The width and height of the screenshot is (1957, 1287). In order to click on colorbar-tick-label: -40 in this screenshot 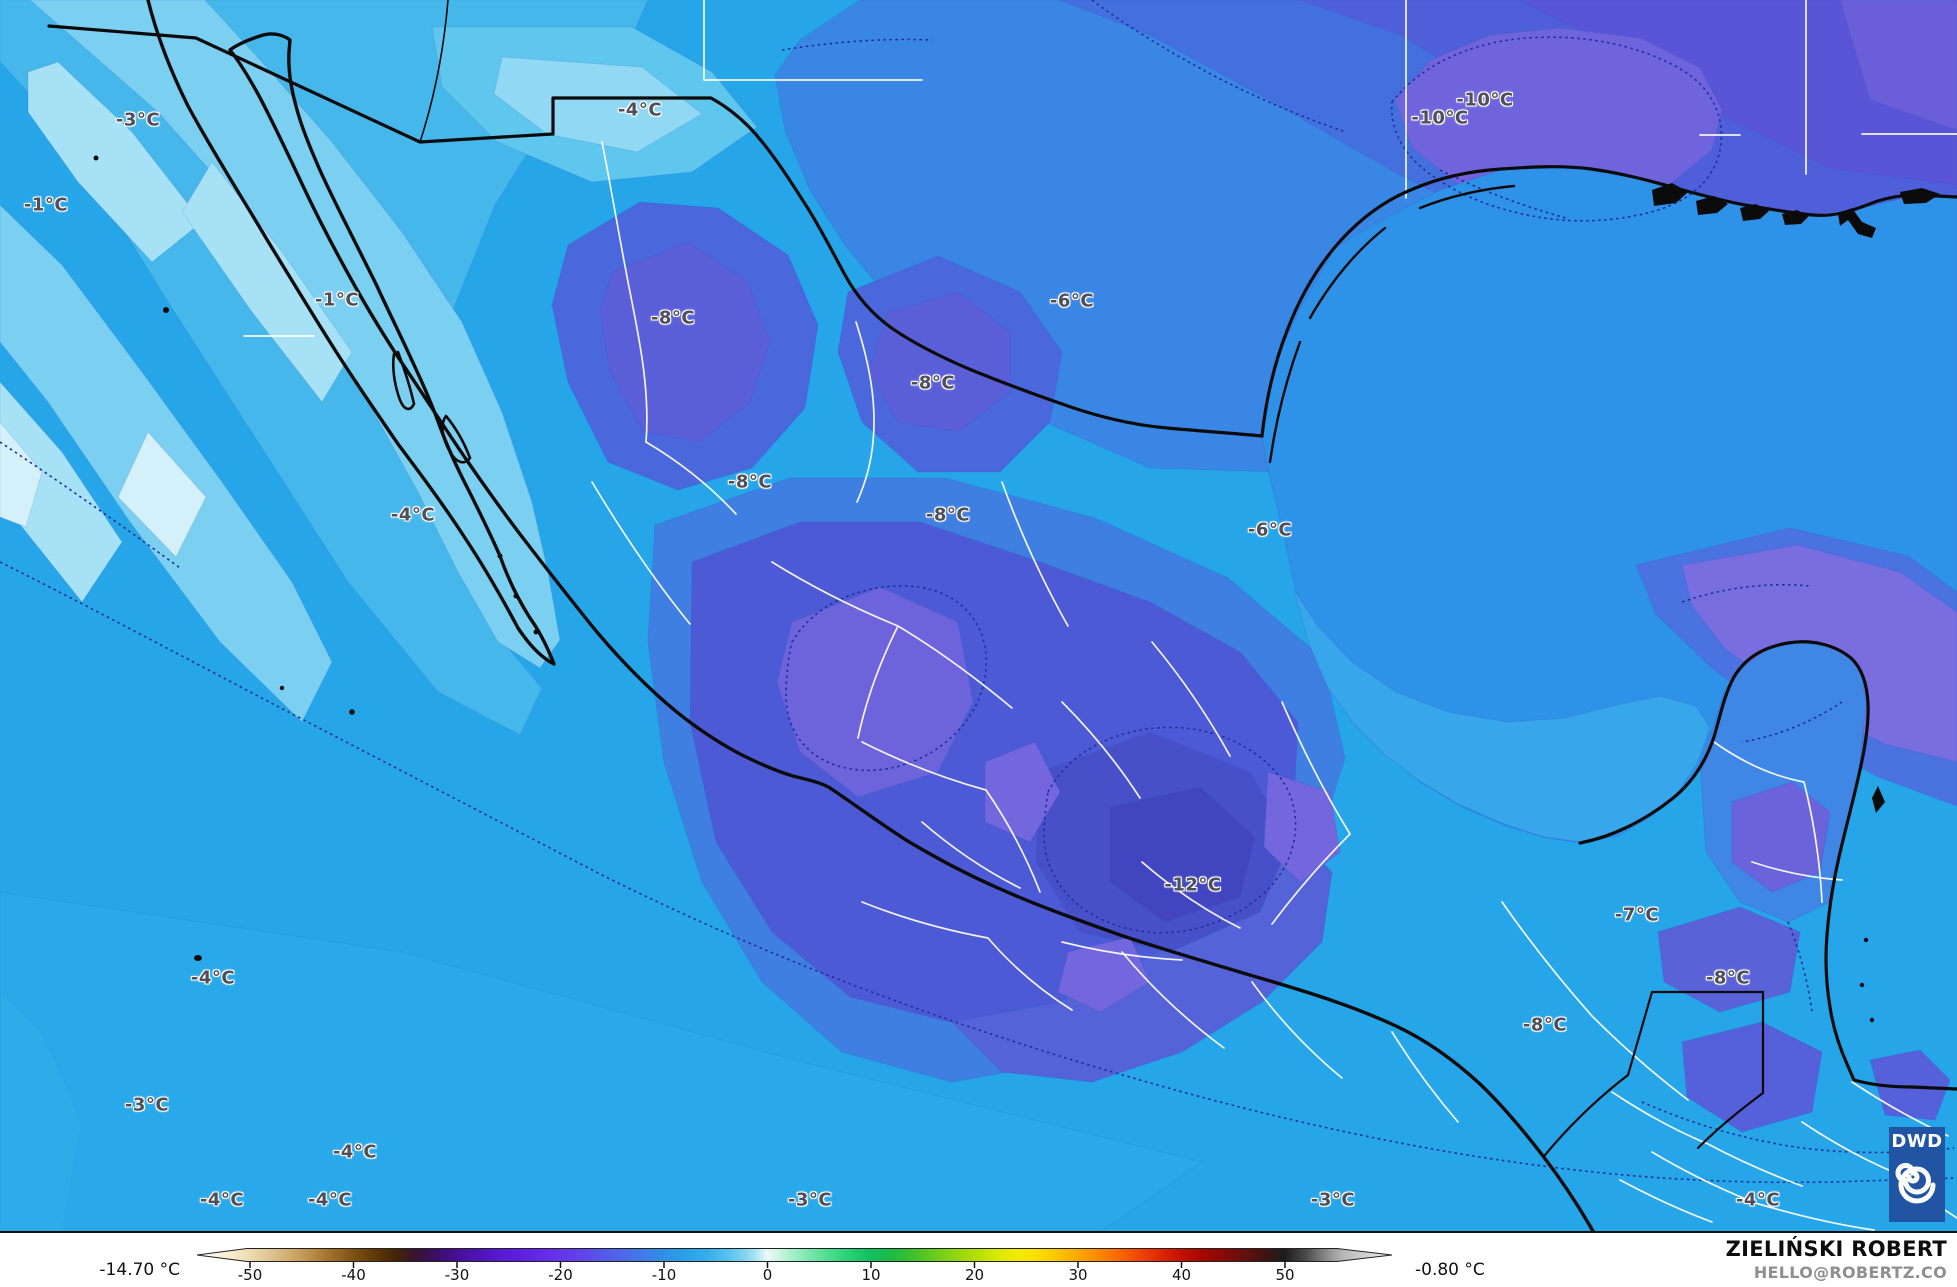, I will do `click(353, 1275)`.